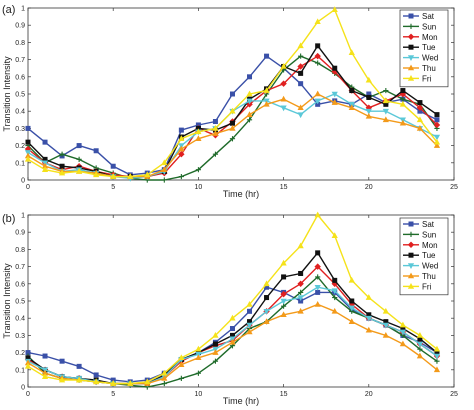 This screenshot has width=474, height=410. I want to click on legend-label: Fri, so click(427, 78).